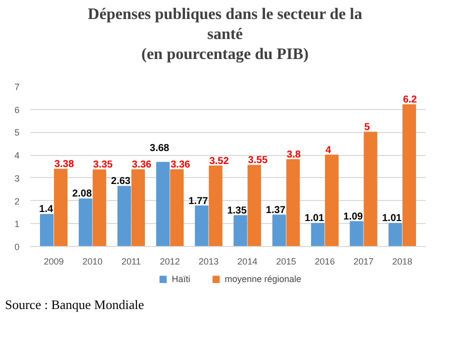 This screenshot has height=344, width=454. What do you see at coordinates (367, 127) in the screenshot?
I see `data-label: 5` at bounding box center [367, 127].